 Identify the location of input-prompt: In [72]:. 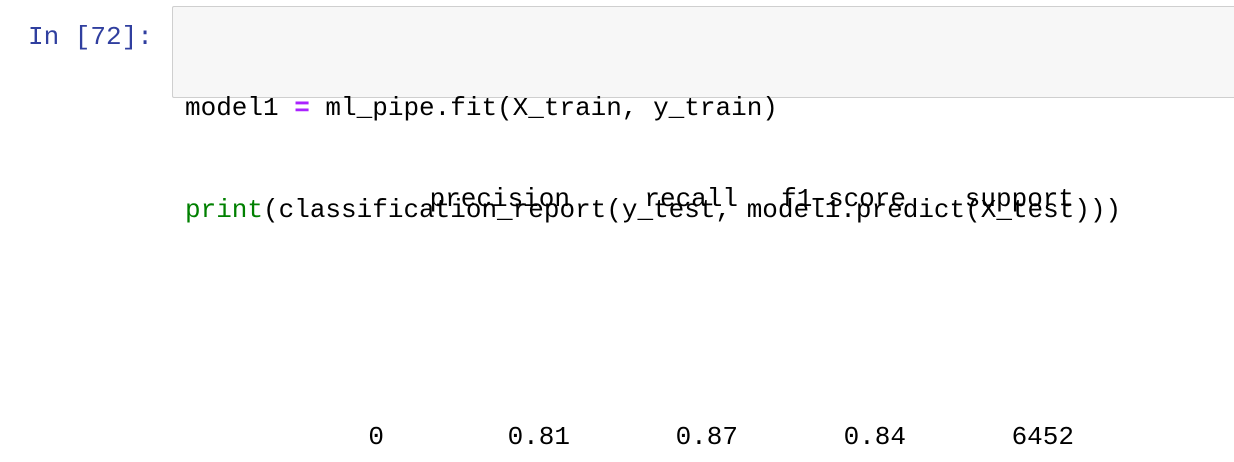
(90, 37).